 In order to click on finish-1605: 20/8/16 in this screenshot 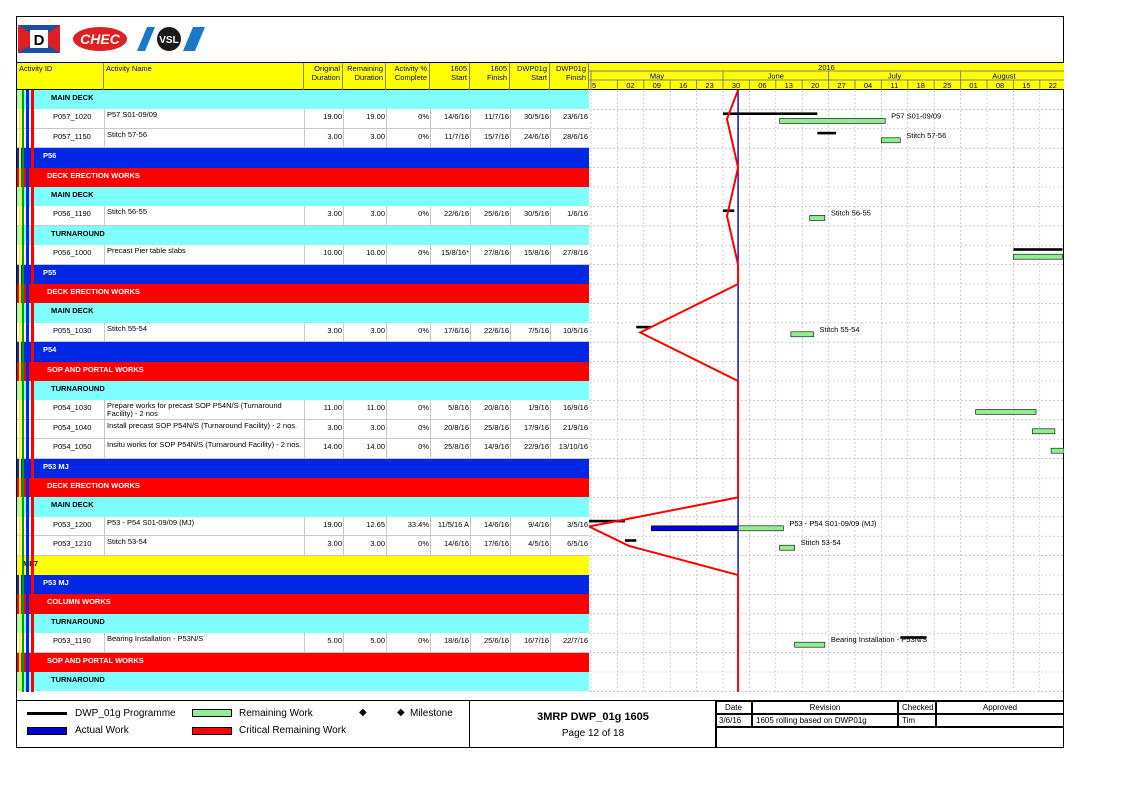, I will do `click(496, 408)`.